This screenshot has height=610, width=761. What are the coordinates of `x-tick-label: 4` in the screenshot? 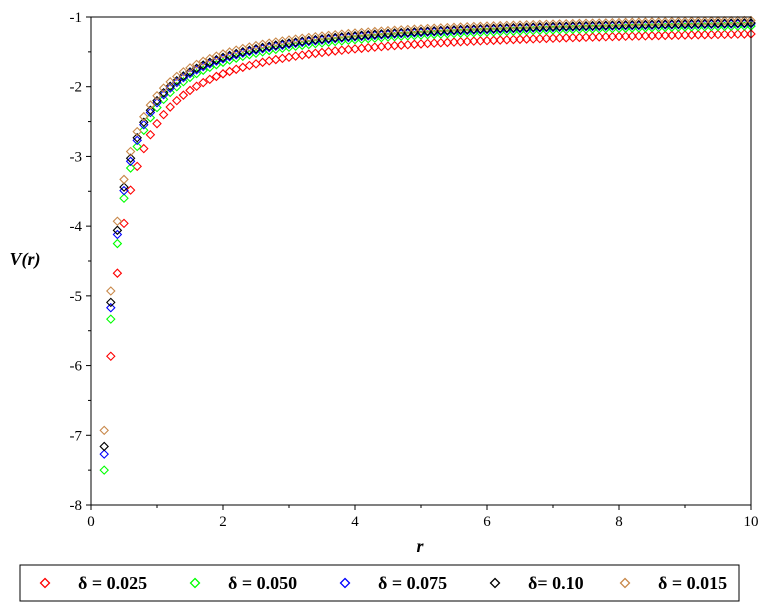 It's located at (355, 522).